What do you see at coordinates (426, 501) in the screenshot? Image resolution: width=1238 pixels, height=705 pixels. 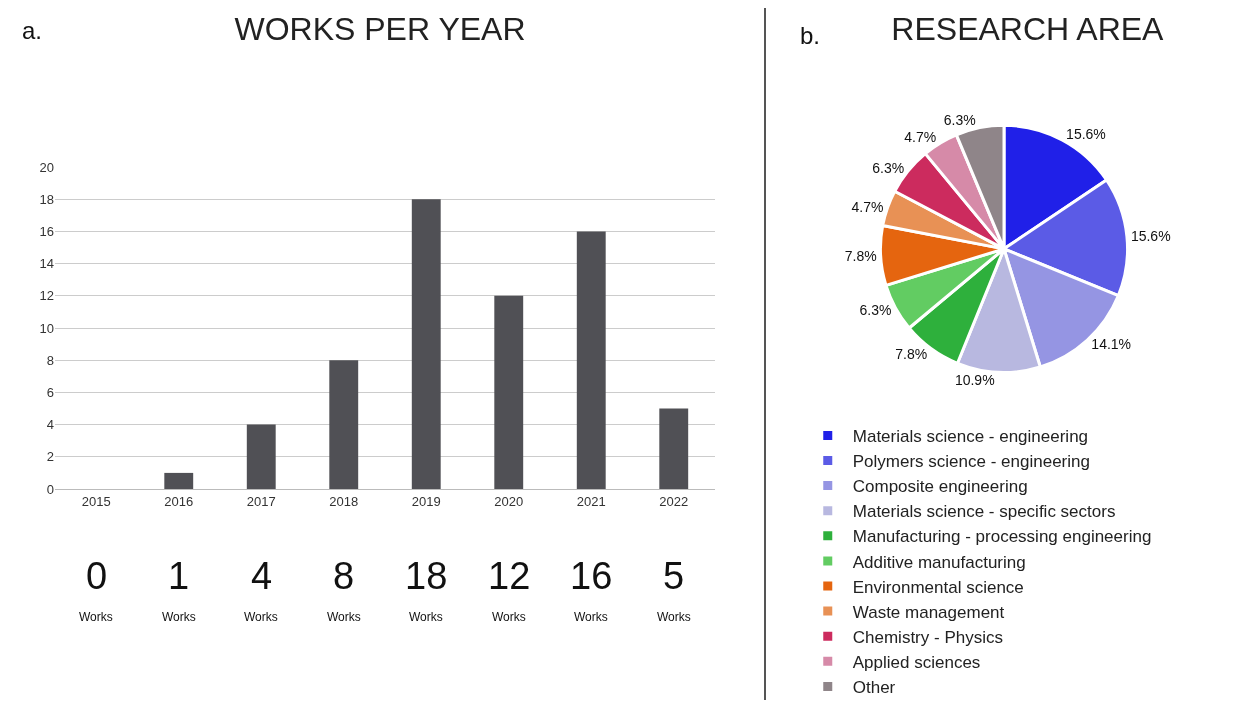 I see `x-tick-label: 2019` at bounding box center [426, 501].